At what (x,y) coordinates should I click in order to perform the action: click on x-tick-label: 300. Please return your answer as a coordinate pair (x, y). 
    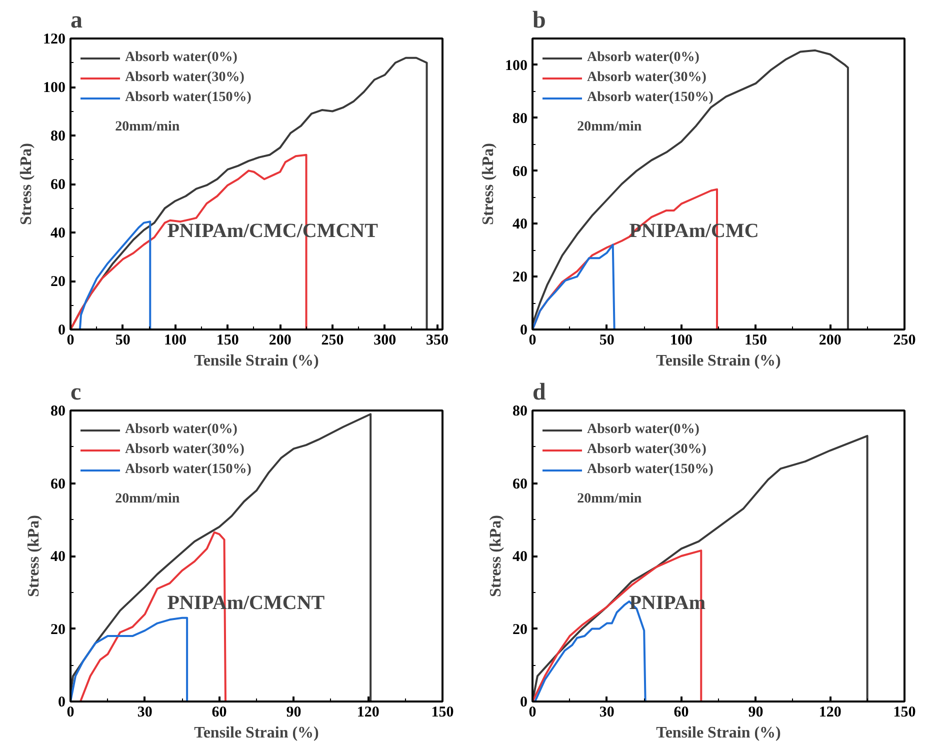
    Looking at the image, I should click on (385, 340).